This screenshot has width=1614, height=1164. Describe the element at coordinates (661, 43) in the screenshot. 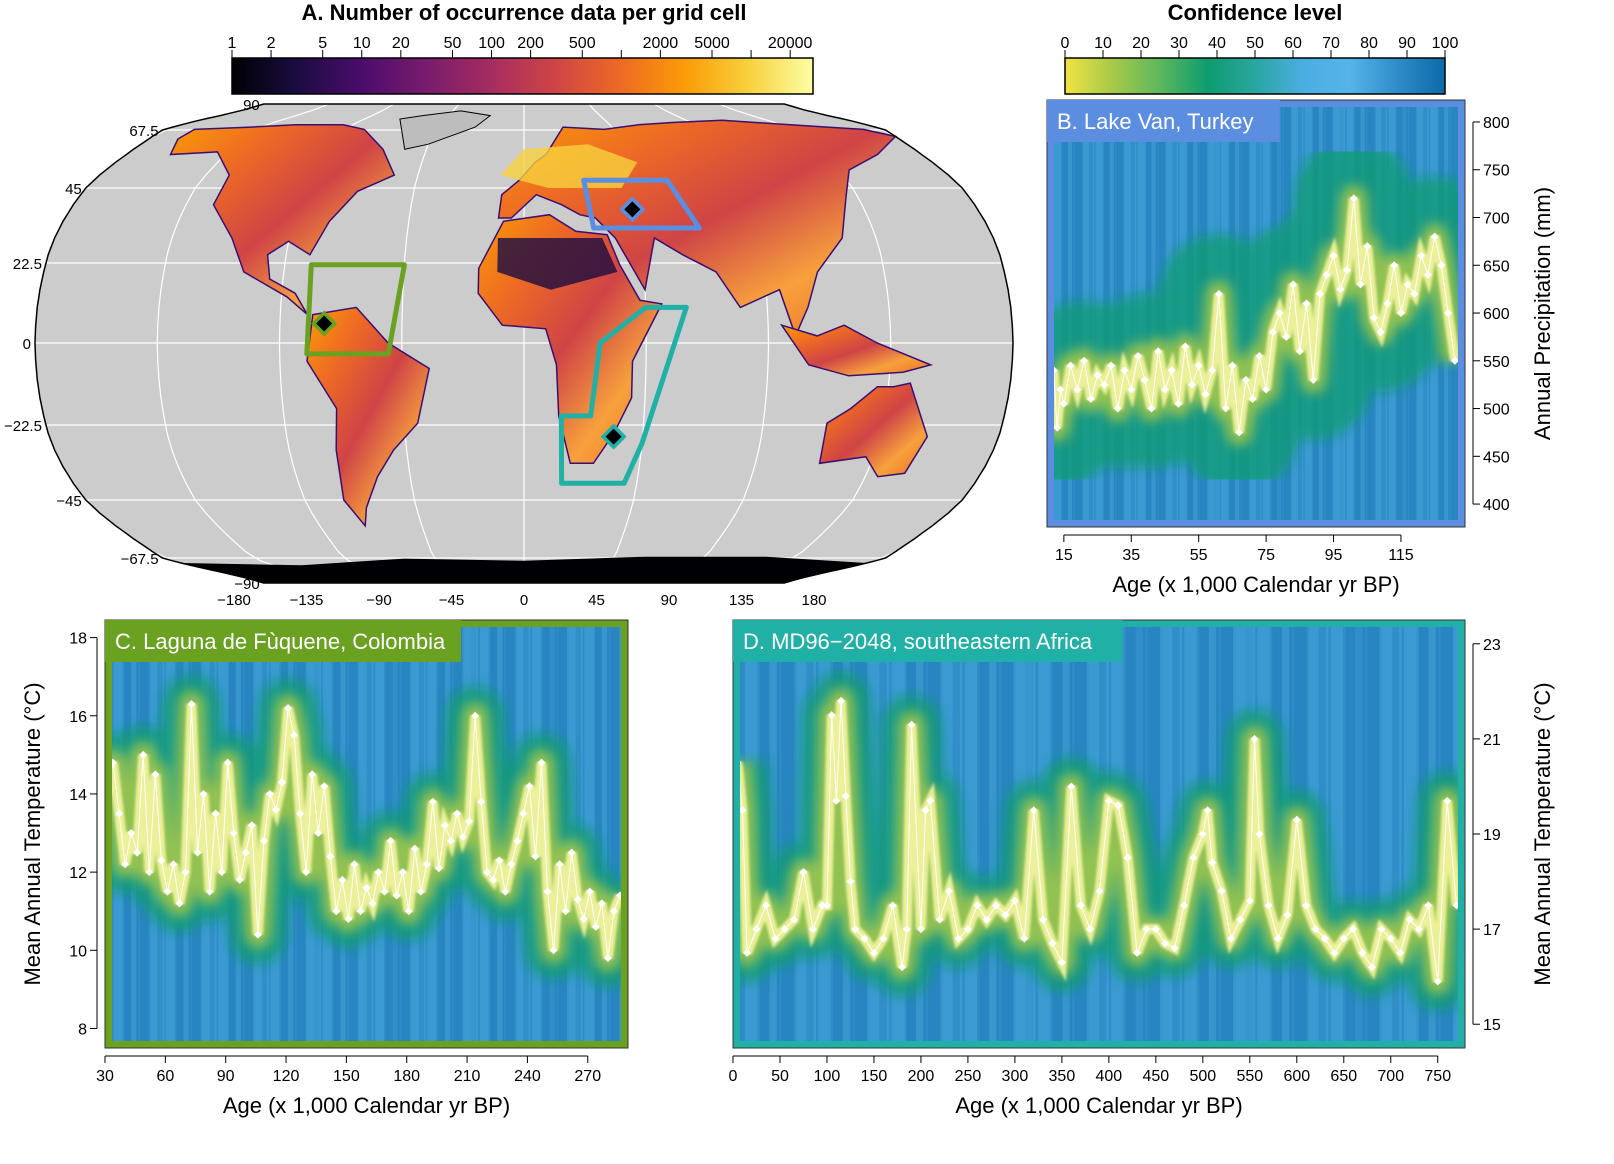

I see `colorbar-tick-label: 2000` at that location.